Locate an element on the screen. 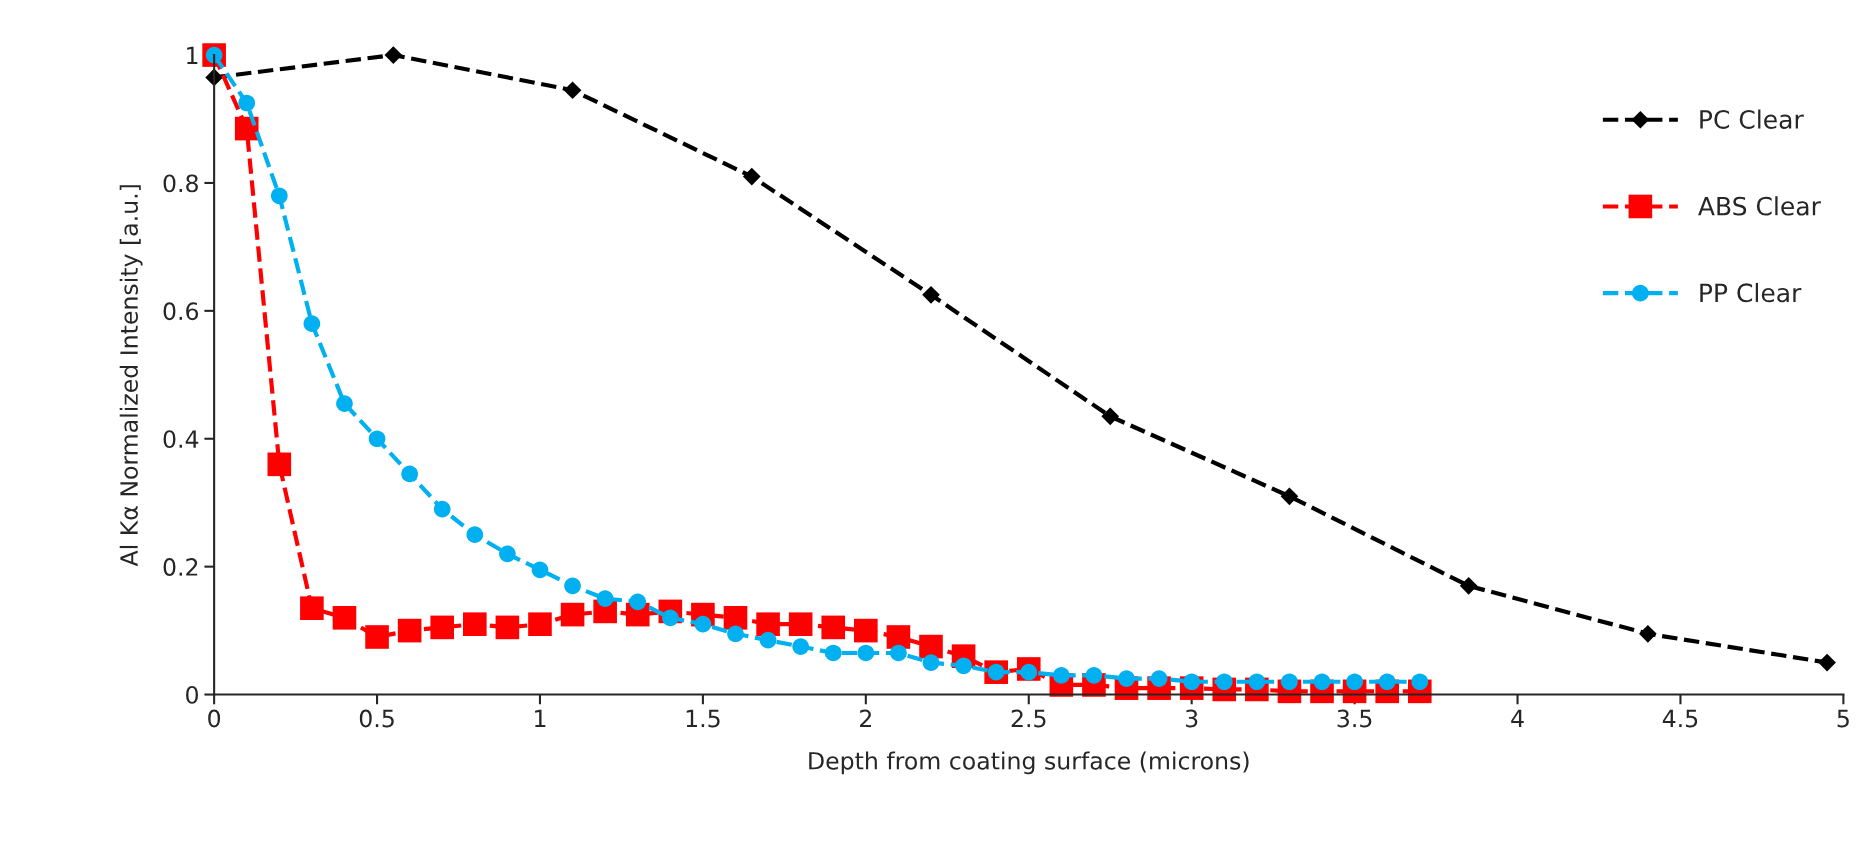  y-tick-label: 0.6 is located at coordinates (181, 311).